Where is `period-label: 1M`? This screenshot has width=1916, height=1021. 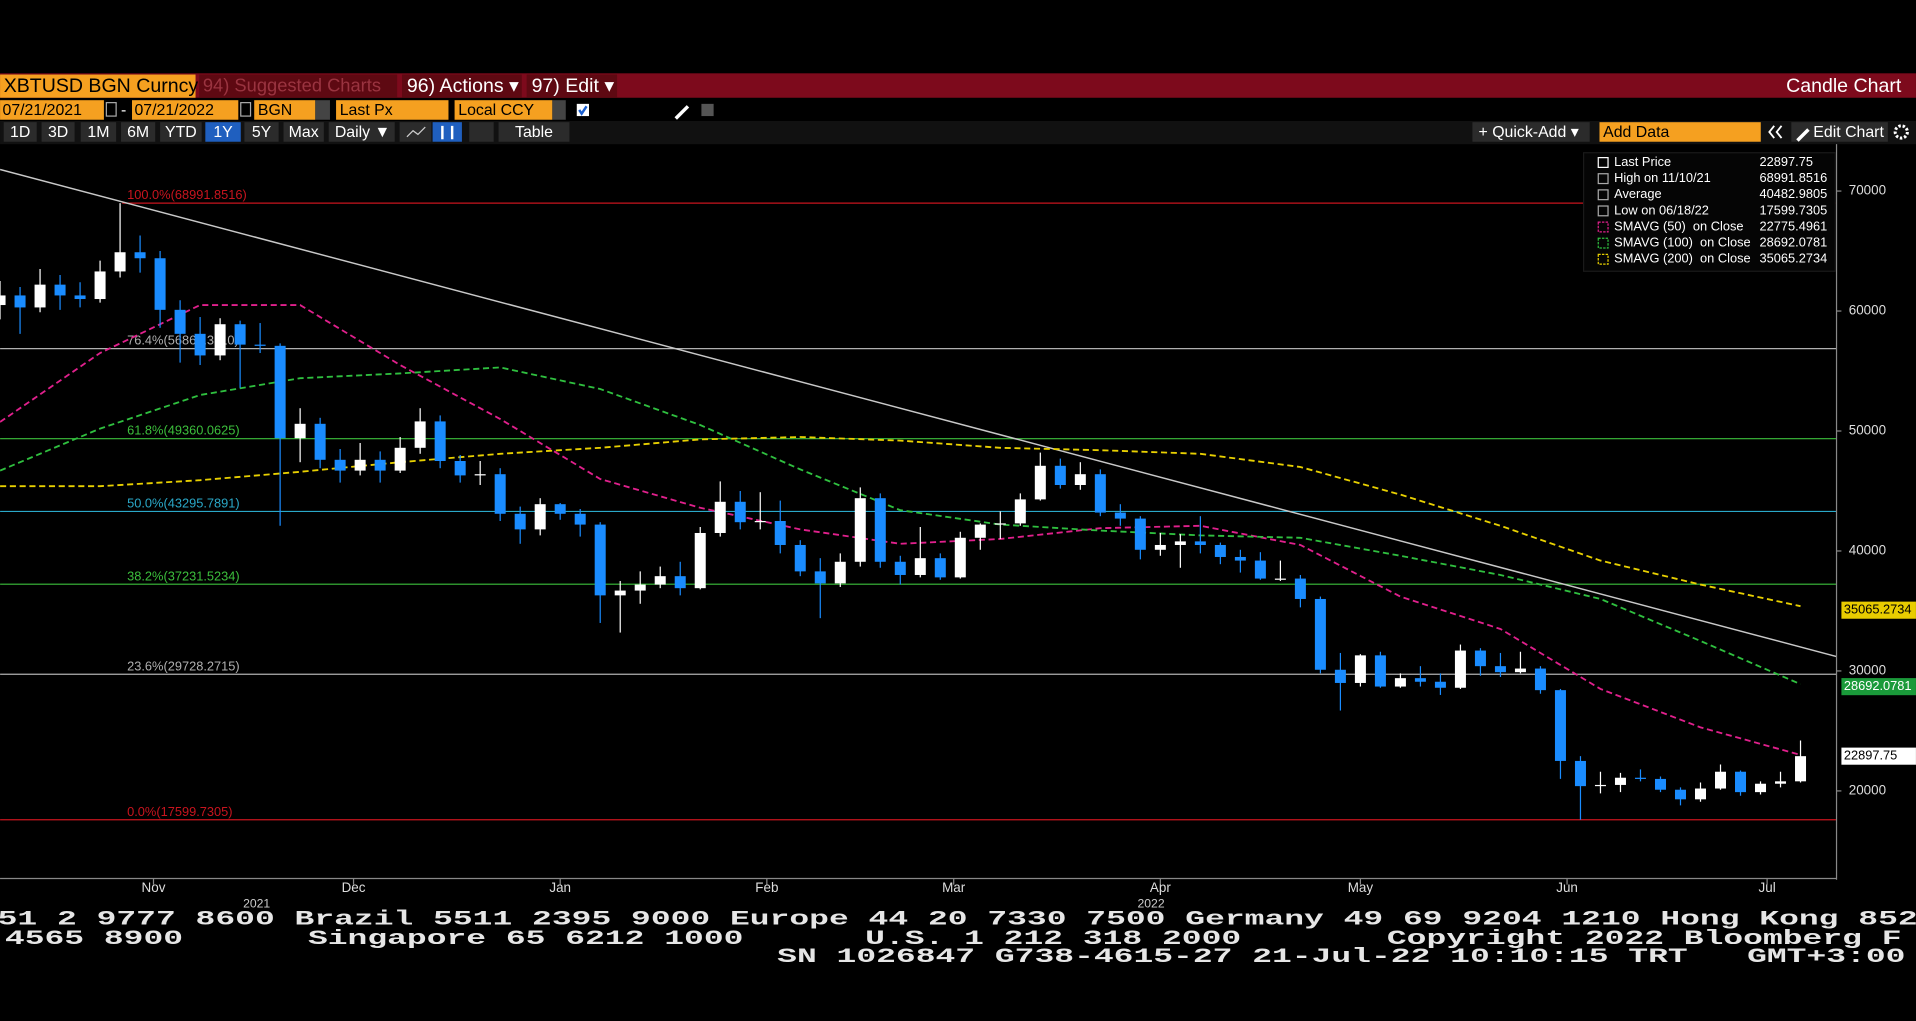 period-label: 1M is located at coordinates (98, 132).